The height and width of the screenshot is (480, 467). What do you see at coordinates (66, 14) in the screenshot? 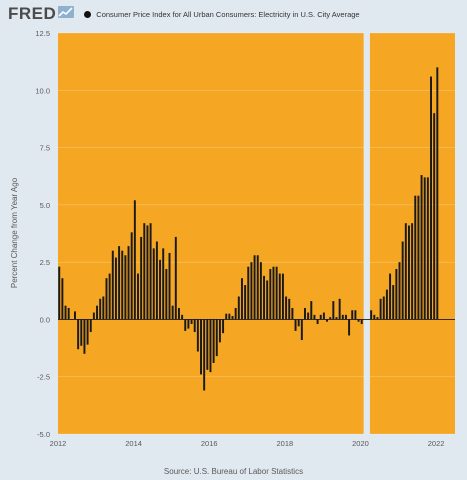
I see `chart-line-icon` at bounding box center [66, 14].